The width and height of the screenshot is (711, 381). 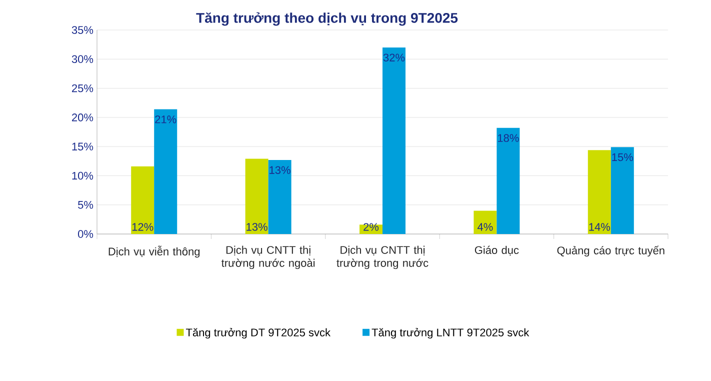 What do you see at coordinates (165, 119) in the screenshot?
I see `data-label: 21%` at bounding box center [165, 119].